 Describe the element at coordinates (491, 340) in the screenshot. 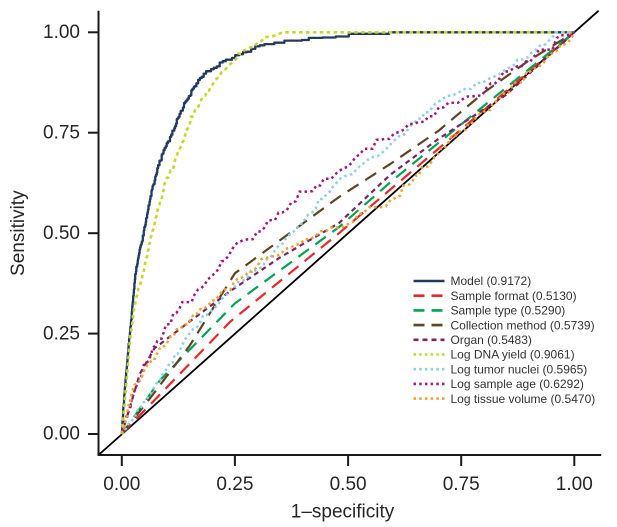

I see `svg-text: Organ (0.5483)` at that location.